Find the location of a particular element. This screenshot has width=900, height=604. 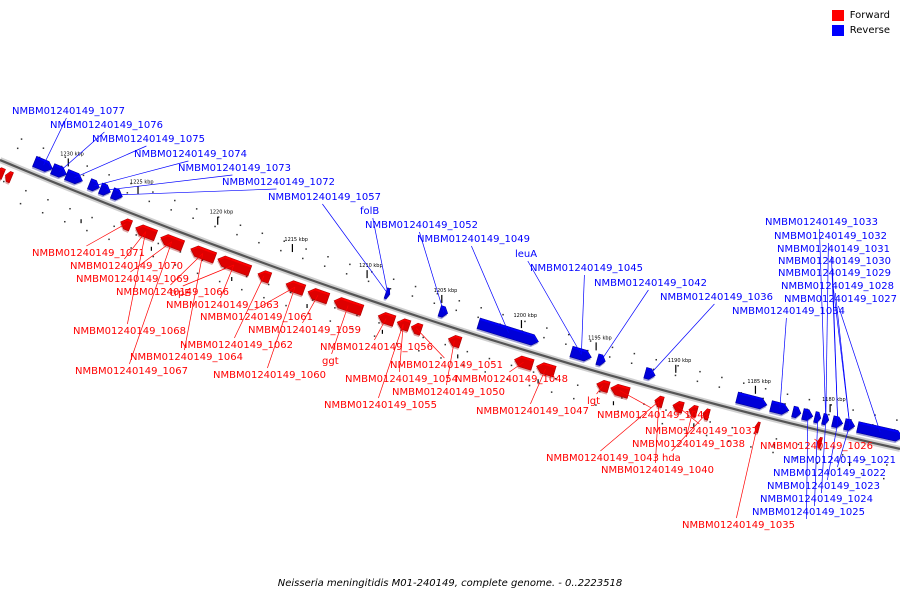

reverse-gene-label: NMBM01240149_1052 is located at coordinates (421, 225).